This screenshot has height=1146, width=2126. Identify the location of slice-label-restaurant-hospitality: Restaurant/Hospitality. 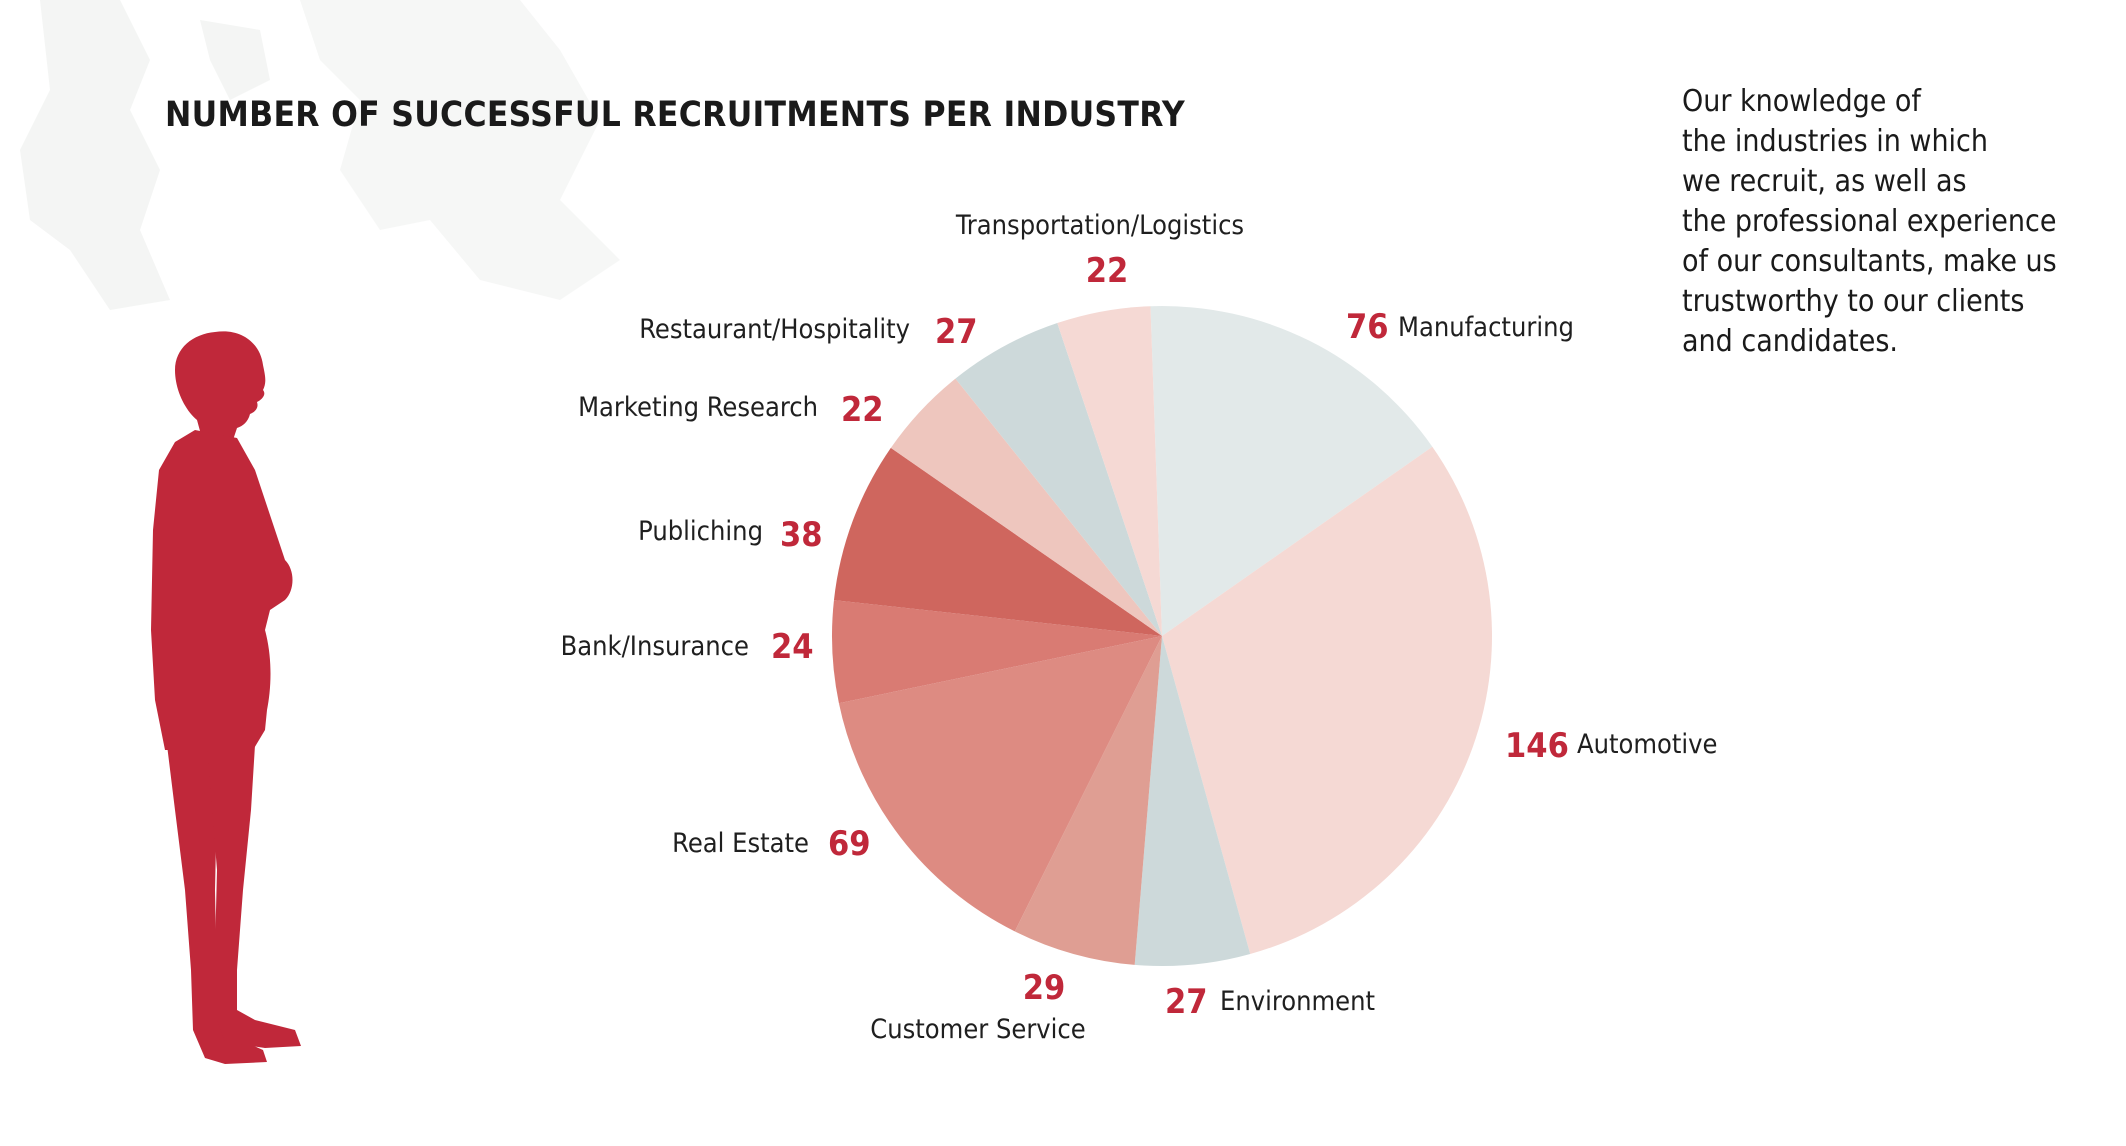
(774, 329).